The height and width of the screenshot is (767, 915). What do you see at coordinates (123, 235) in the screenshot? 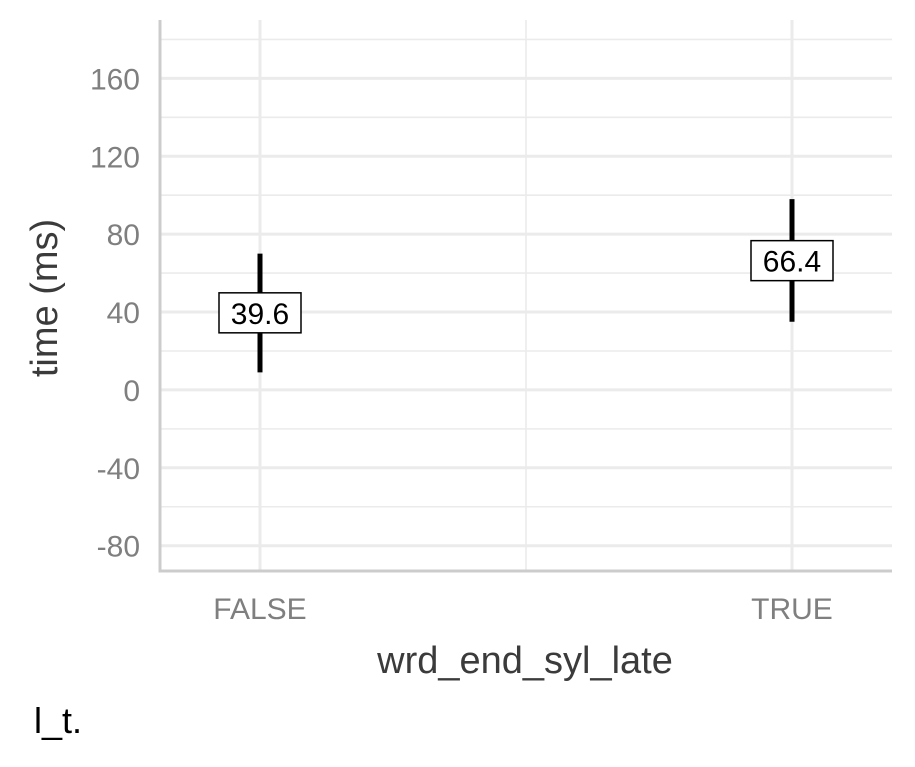
I see `y-tick-label: 80` at bounding box center [123, 235].